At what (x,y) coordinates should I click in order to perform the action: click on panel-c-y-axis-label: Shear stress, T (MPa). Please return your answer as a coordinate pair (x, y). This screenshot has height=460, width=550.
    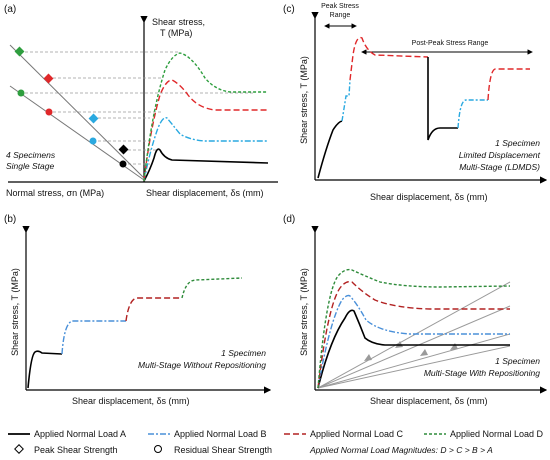
    Looking at the image, I should click on (304, 100).